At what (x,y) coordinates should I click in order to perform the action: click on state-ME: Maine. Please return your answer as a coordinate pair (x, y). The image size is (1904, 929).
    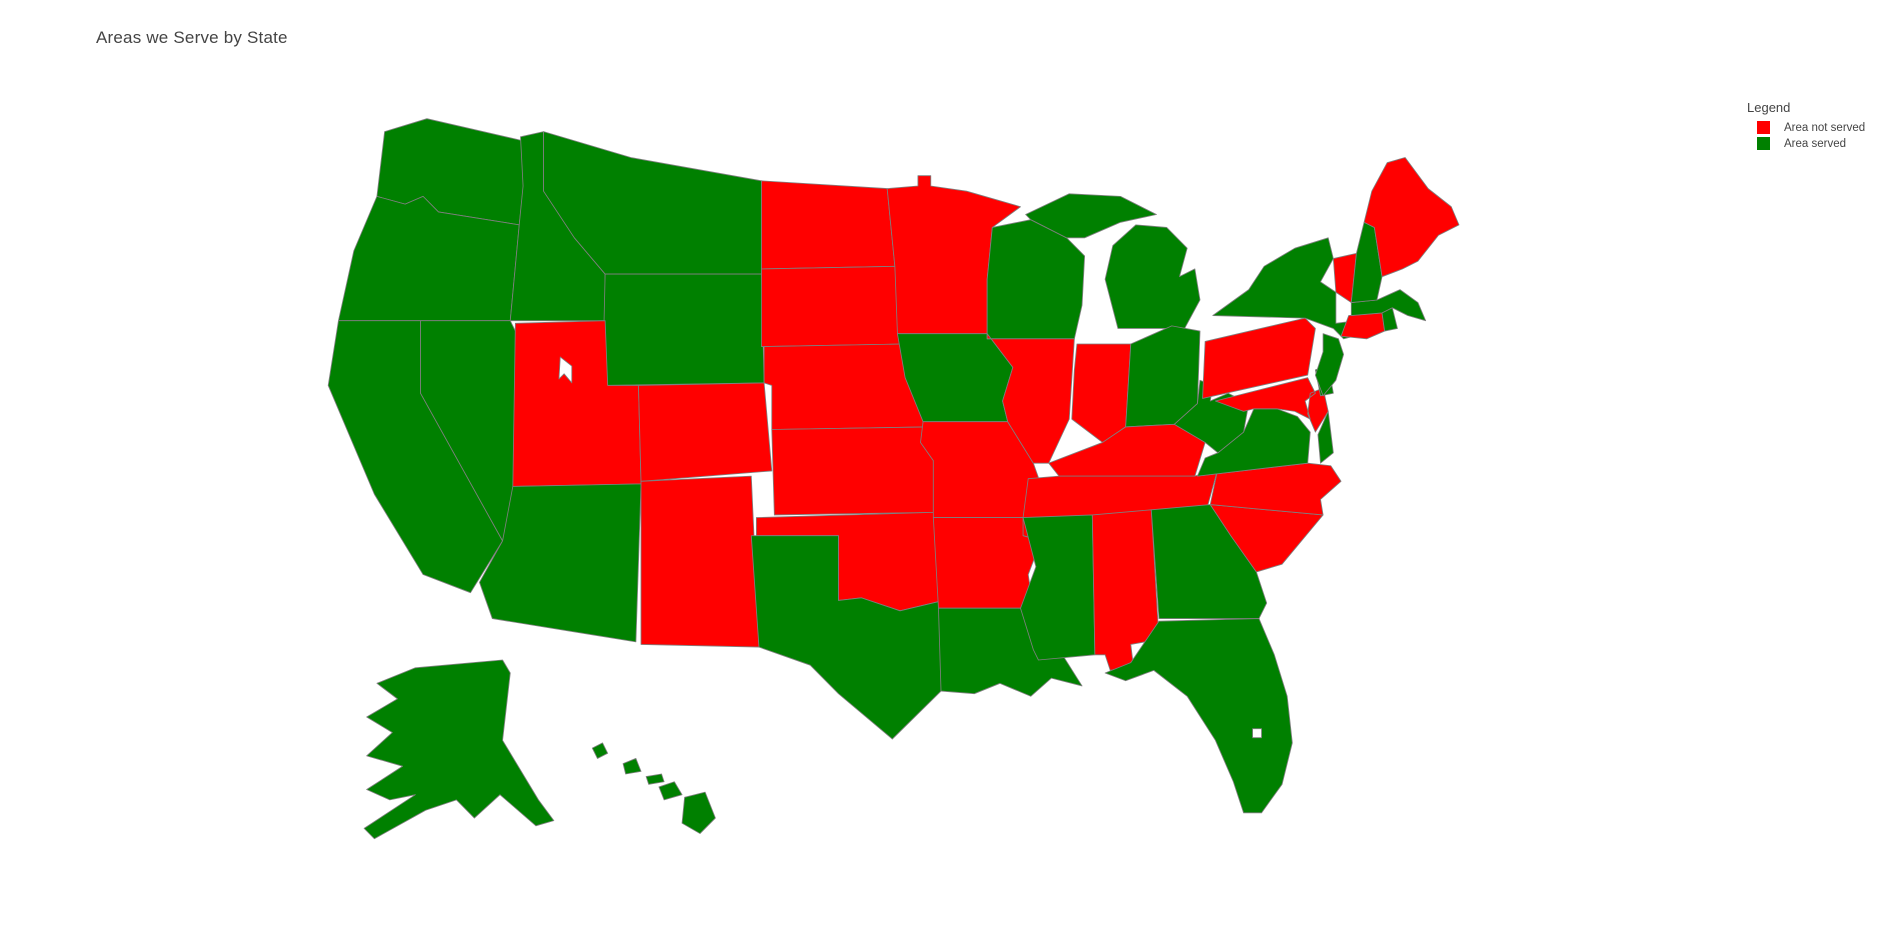
    Looking at the image, I should click on (1411, 217).